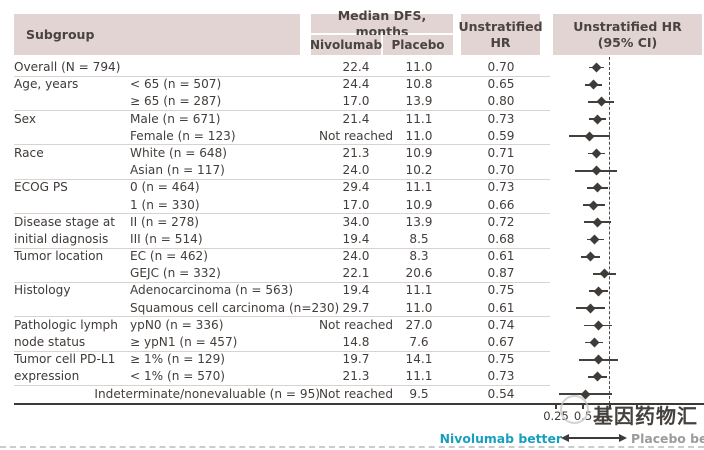 Image resolution: width=704 pixels, height=450 pixels. Describe the element at coordinates (419, 170) in the screenshot. I see `placebo-value: 10.2` at that location.